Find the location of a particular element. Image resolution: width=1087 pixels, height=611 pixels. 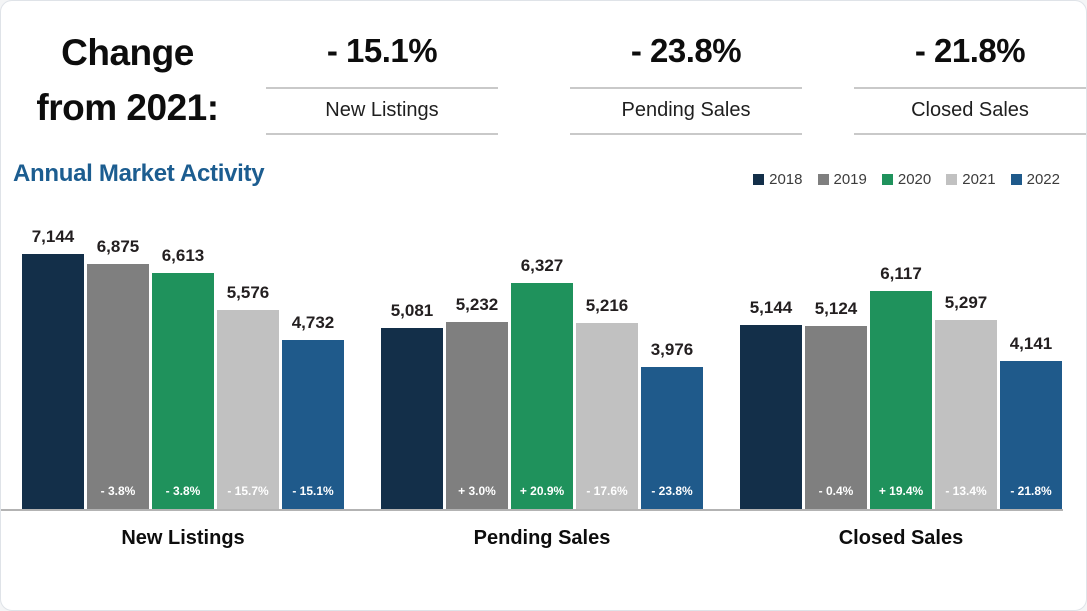

legend-label-2019: 2019 is located at coordinates (850, 179).